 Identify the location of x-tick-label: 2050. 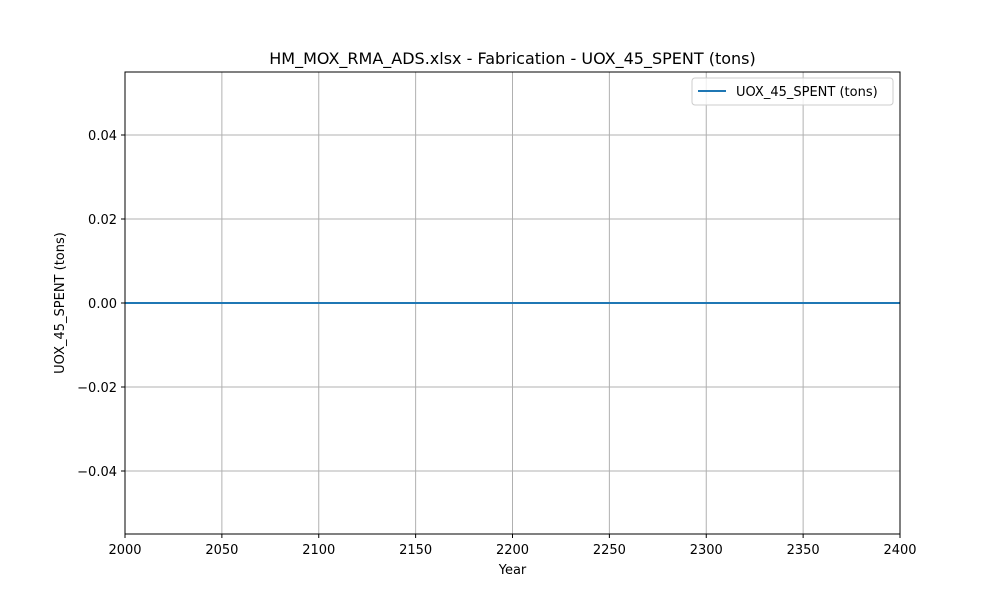
(221, 550).